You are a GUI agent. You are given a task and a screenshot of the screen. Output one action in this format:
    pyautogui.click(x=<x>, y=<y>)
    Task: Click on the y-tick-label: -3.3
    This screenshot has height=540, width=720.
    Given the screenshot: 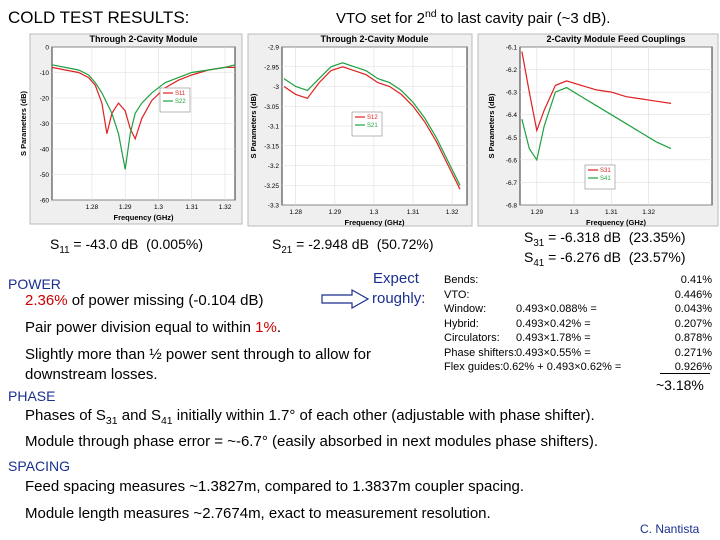 What is the action you would take?
    pyautogui.click(x=274, y=206)
    